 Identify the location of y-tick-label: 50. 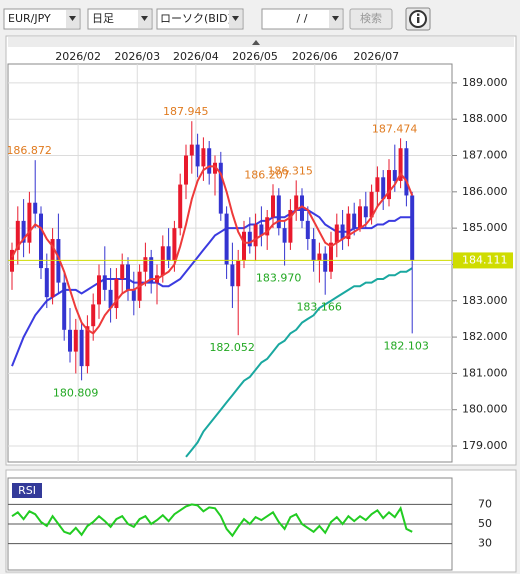
(485, 523).